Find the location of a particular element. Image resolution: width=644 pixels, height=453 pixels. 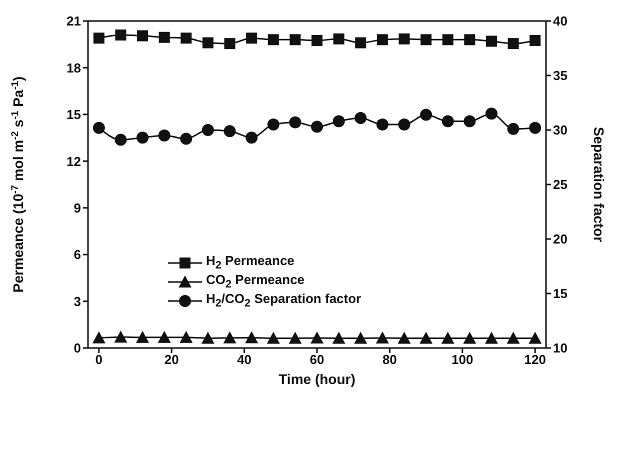

legend-label: H$_{2}$/CO$_{2}$ Separation factor is located at coordinates (284, 300).